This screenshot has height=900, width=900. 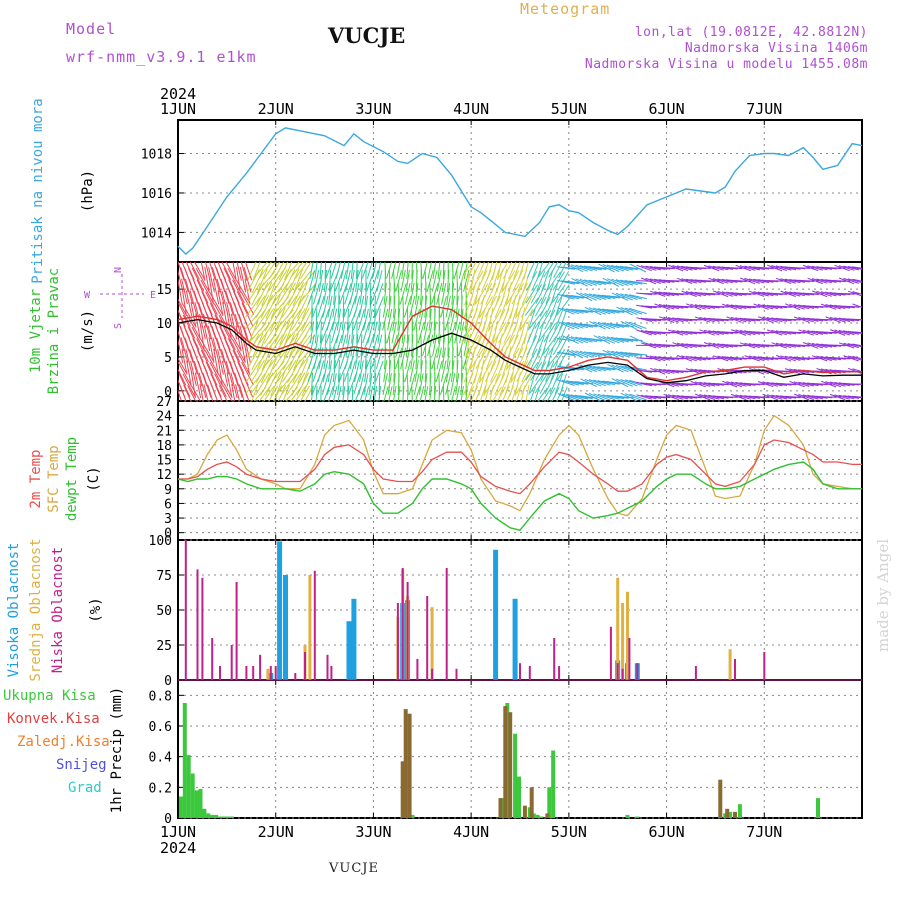 I want to click on model-name: wrf-nmm_v3.9.1 e1km, so click(x=161, y=57).